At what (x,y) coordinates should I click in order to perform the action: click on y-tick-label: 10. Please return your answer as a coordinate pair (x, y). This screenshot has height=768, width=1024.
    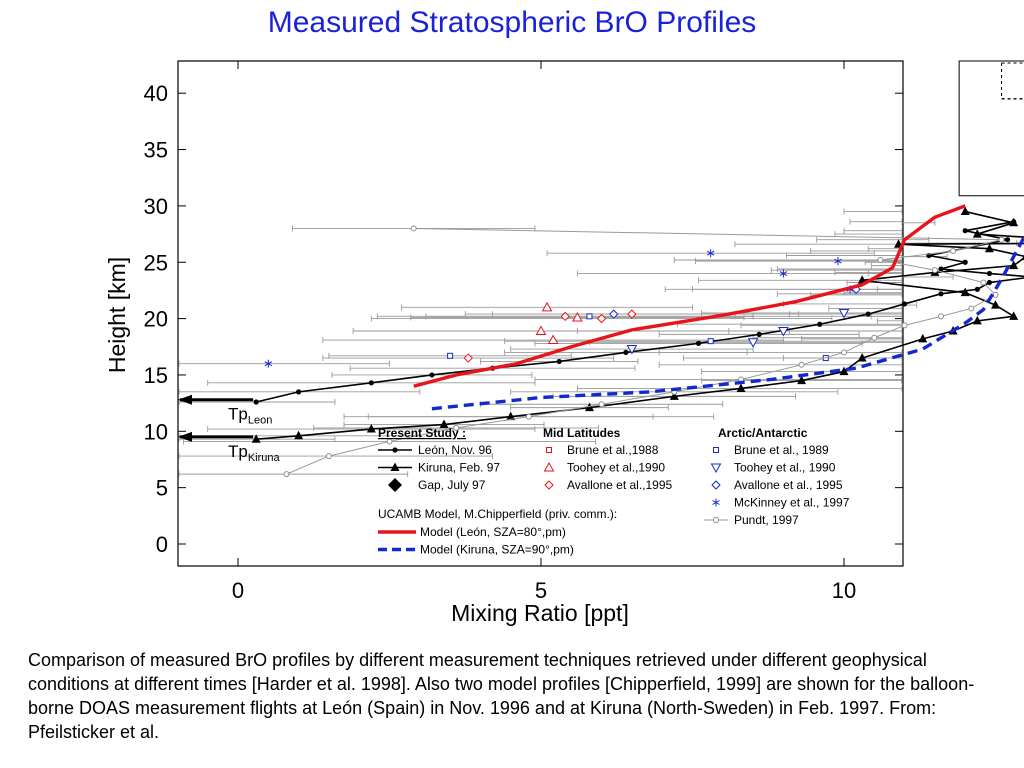
    Looking at the image, I should click on (156, 431).